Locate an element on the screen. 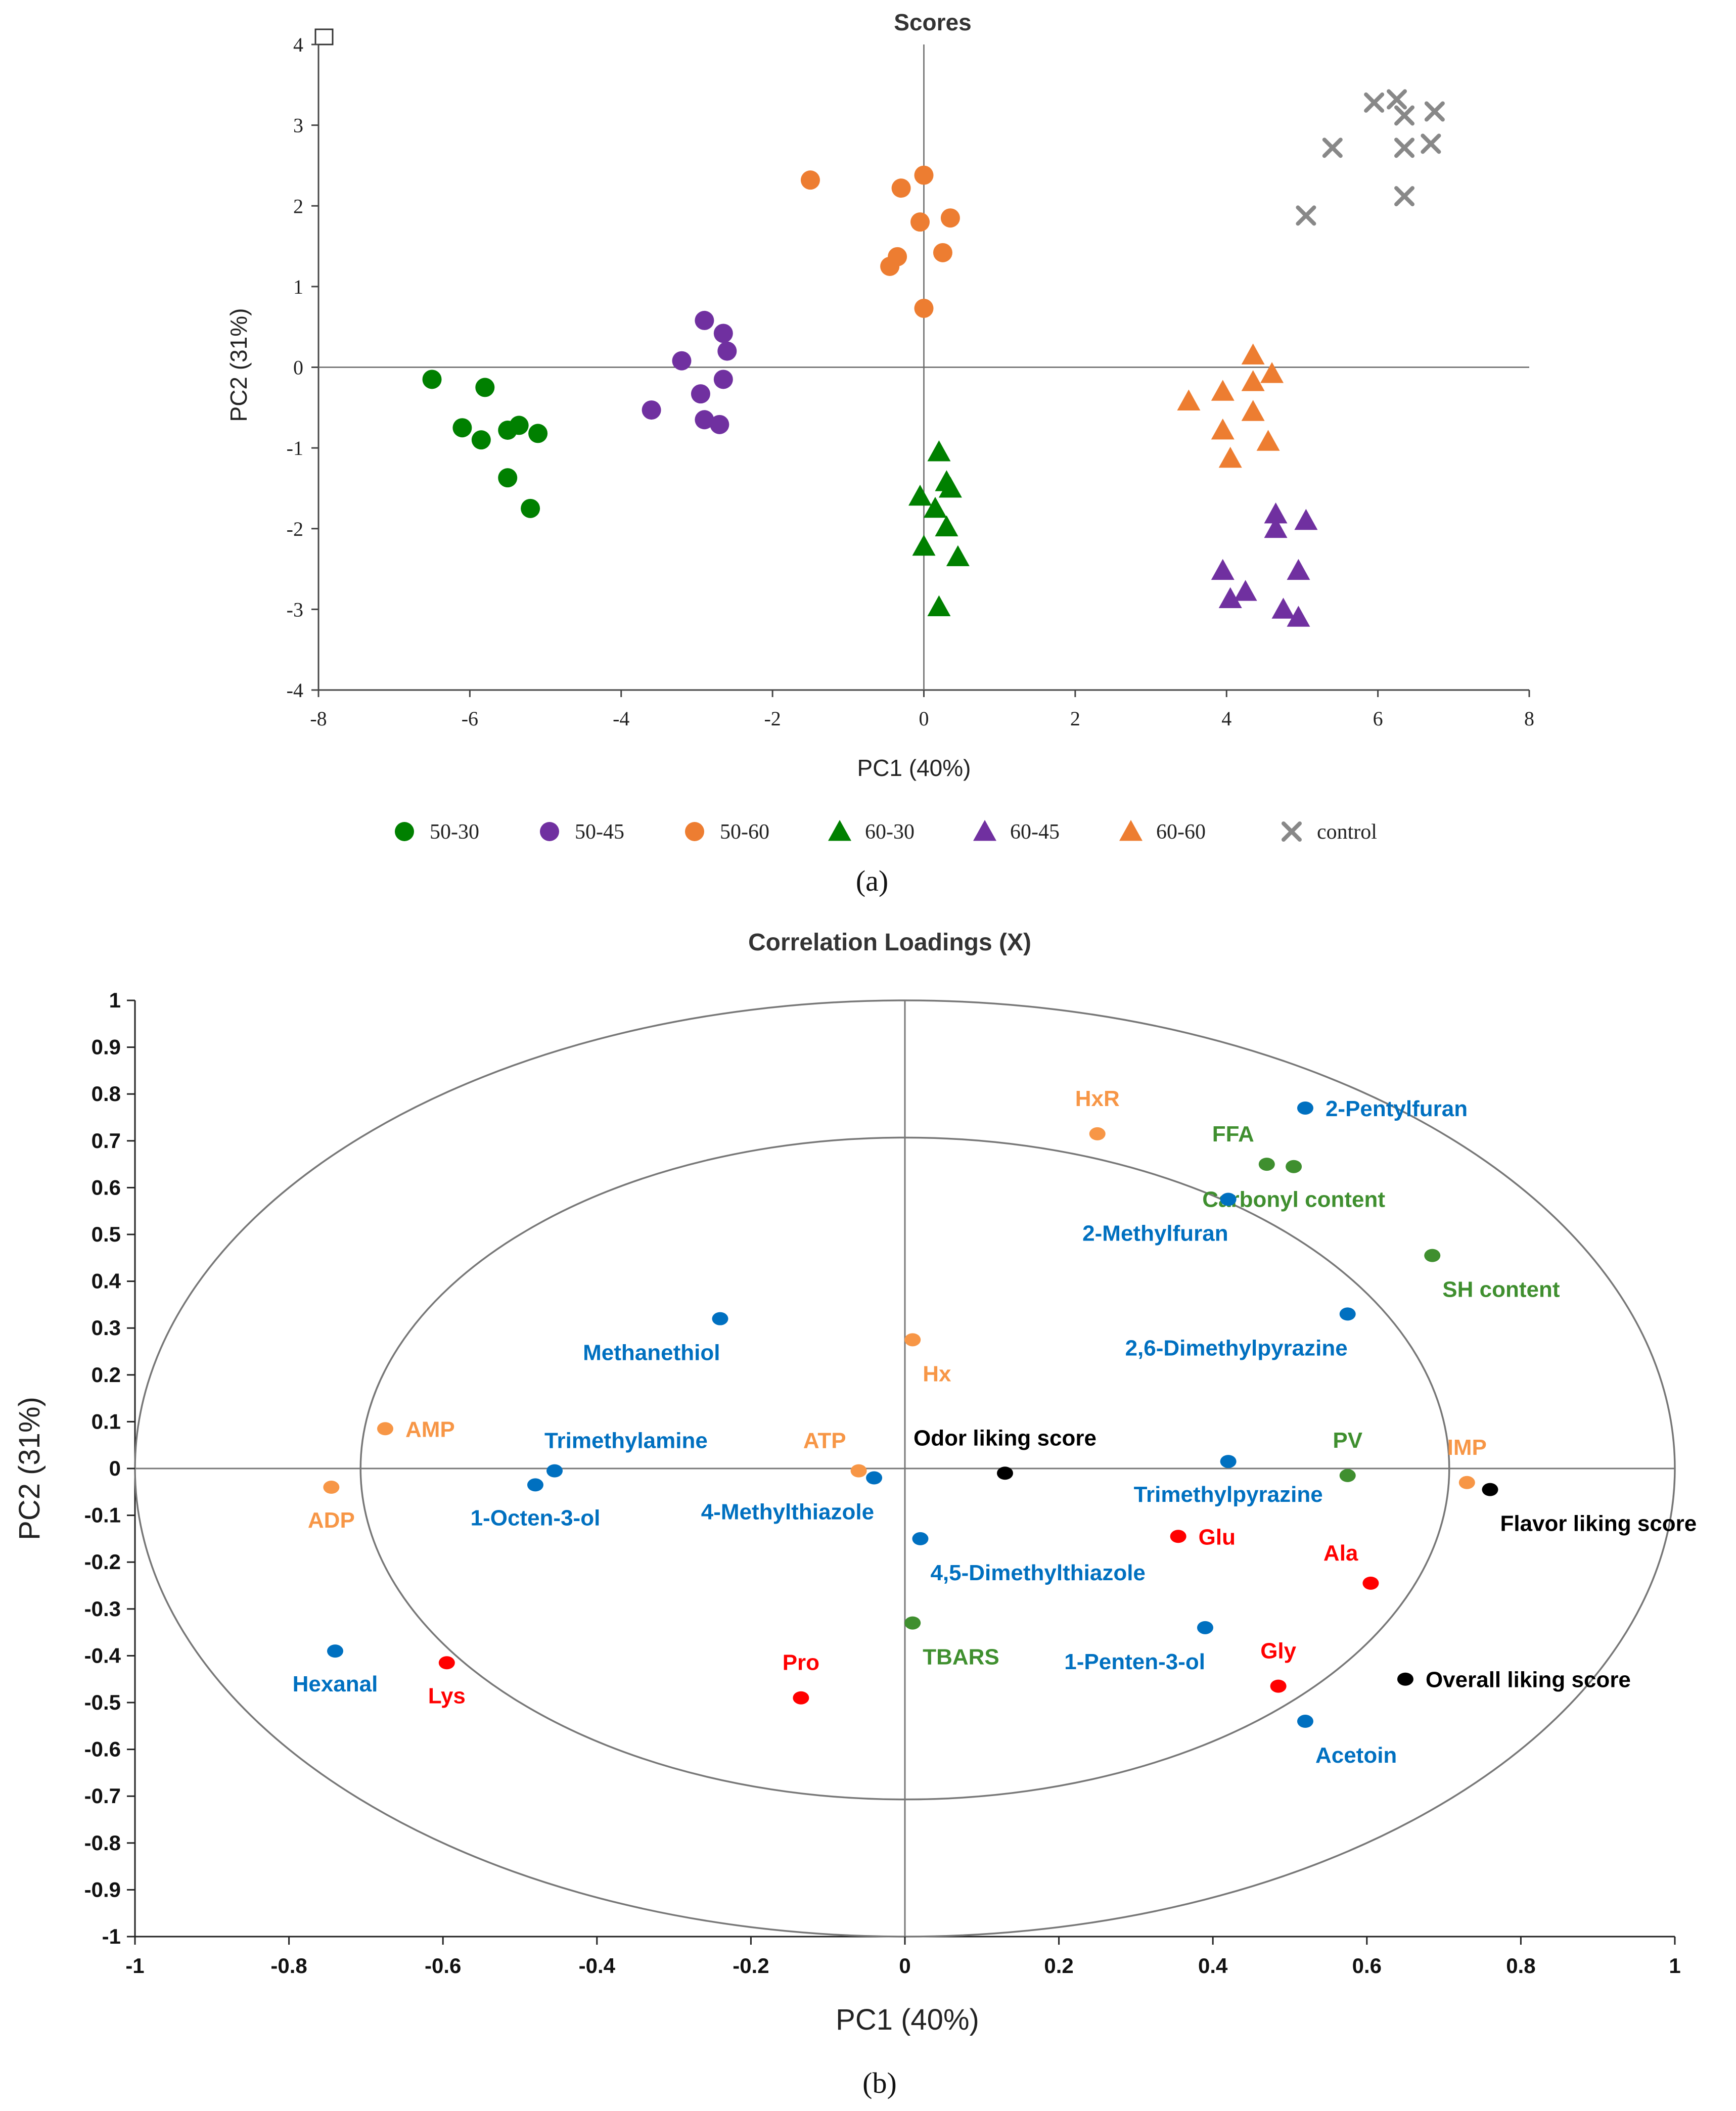 The width and height of the screenshot is (1736, 2111). scores-xtick-label: 8 is located at coordinates (1529, 718).